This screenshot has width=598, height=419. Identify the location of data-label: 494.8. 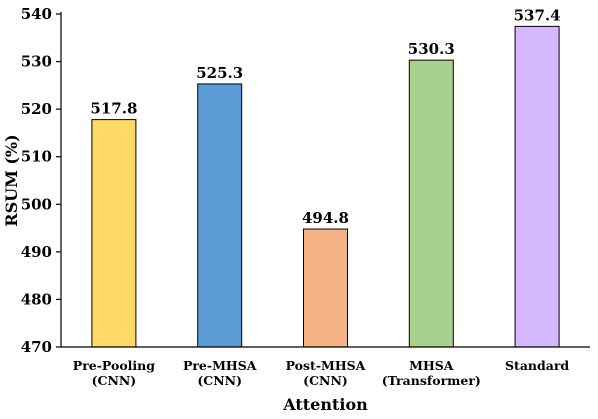
(325, 218).